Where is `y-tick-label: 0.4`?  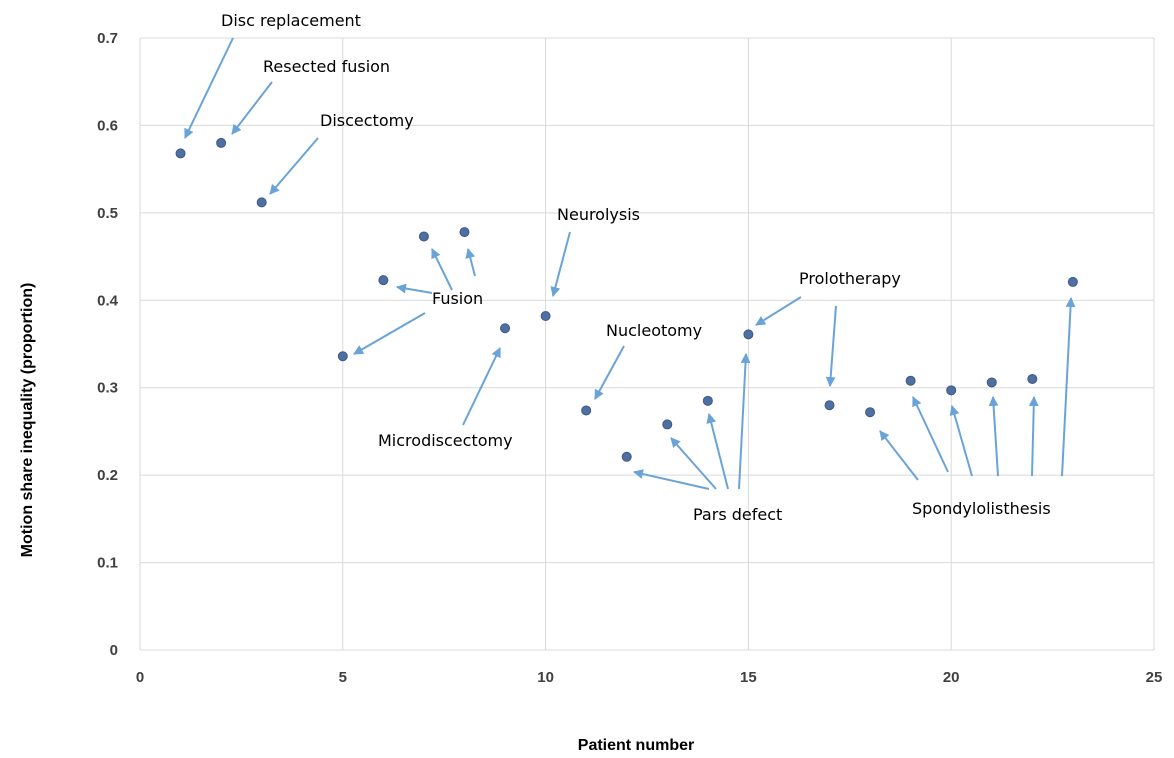
y-tick-label: 0.4 is located at coordinates (108, 300).